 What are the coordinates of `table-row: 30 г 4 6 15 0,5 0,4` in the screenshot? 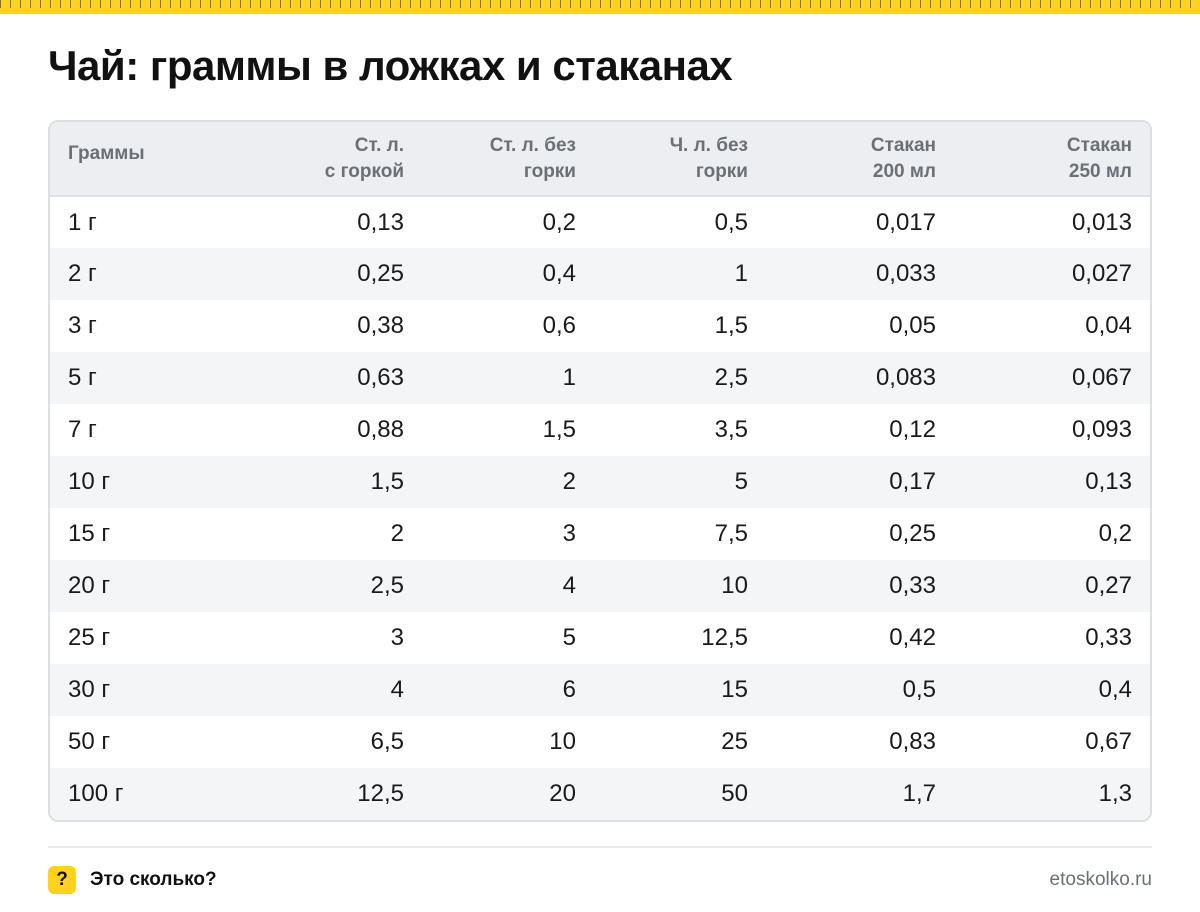 It's located at (600, 690).